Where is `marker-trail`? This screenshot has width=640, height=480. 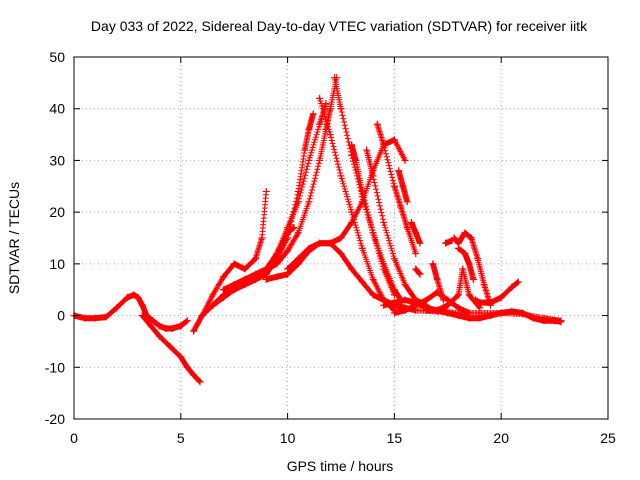 marker-trail is located at coordinates (356, 204).